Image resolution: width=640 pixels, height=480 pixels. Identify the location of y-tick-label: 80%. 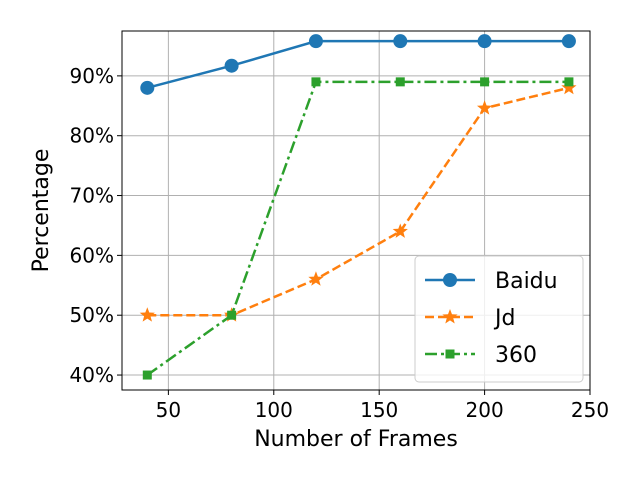
(92, 136).